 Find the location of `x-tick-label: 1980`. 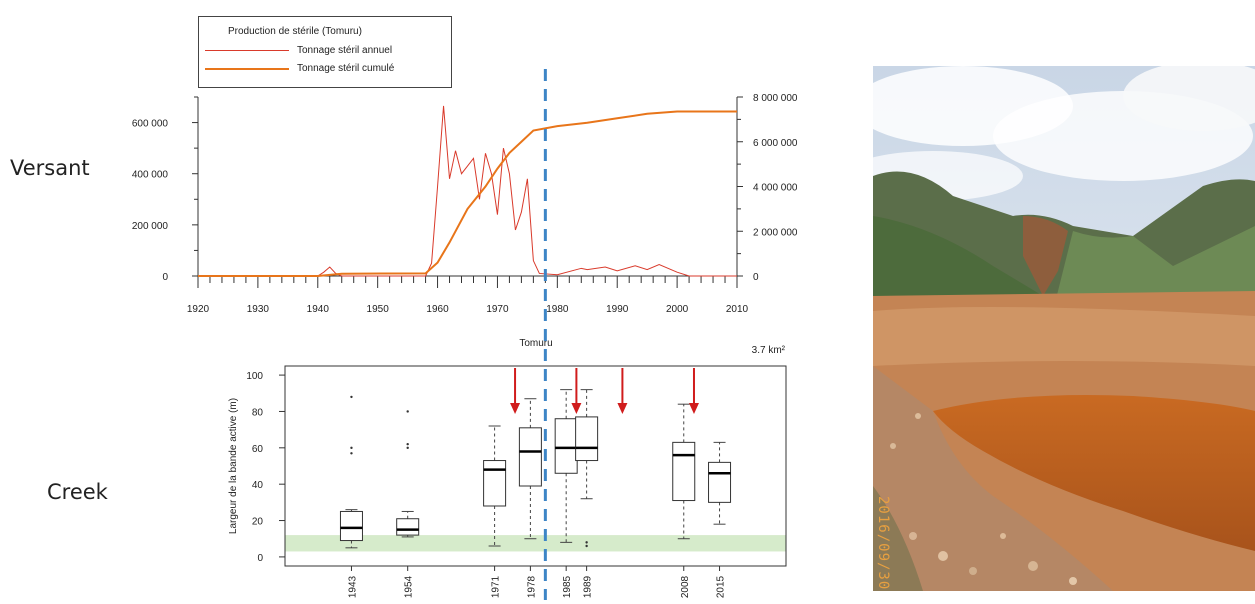

x-tick-label: 1980 is located at coordinates (557, 309).